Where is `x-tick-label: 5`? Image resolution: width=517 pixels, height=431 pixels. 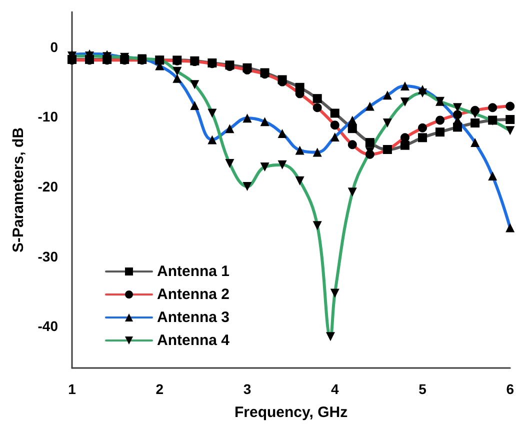 x-tick-label: 5 is located at coordinates (422, 389).